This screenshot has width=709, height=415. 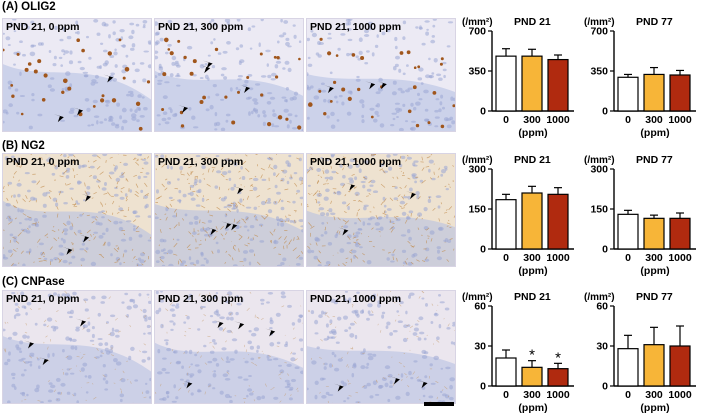 What do you see at coordinates (654, 258) in the screenshot?
I see `x-tick-label: 300` at bounding box center [654, 258].